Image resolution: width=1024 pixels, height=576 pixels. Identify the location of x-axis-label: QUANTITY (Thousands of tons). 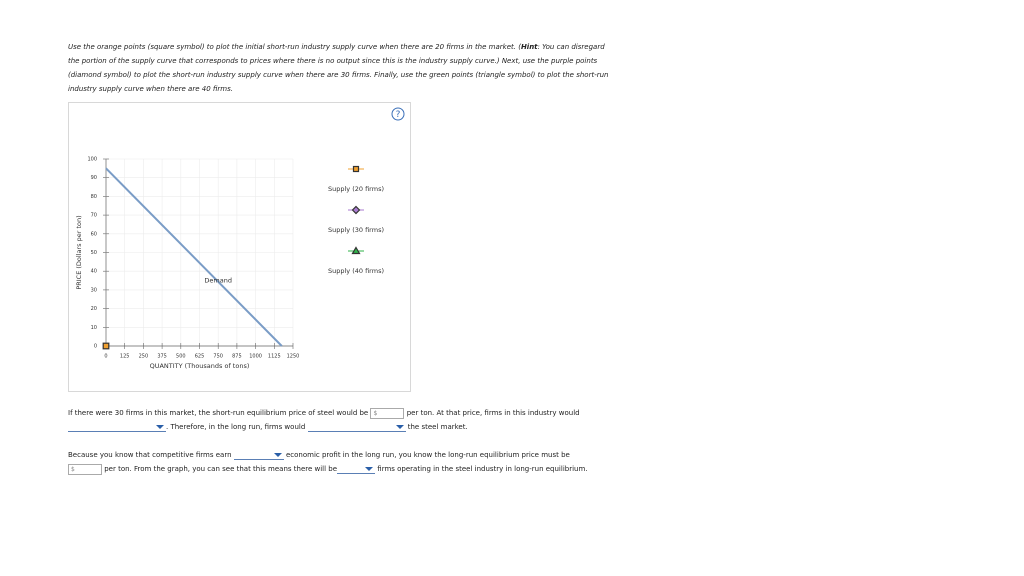
(200, 366).